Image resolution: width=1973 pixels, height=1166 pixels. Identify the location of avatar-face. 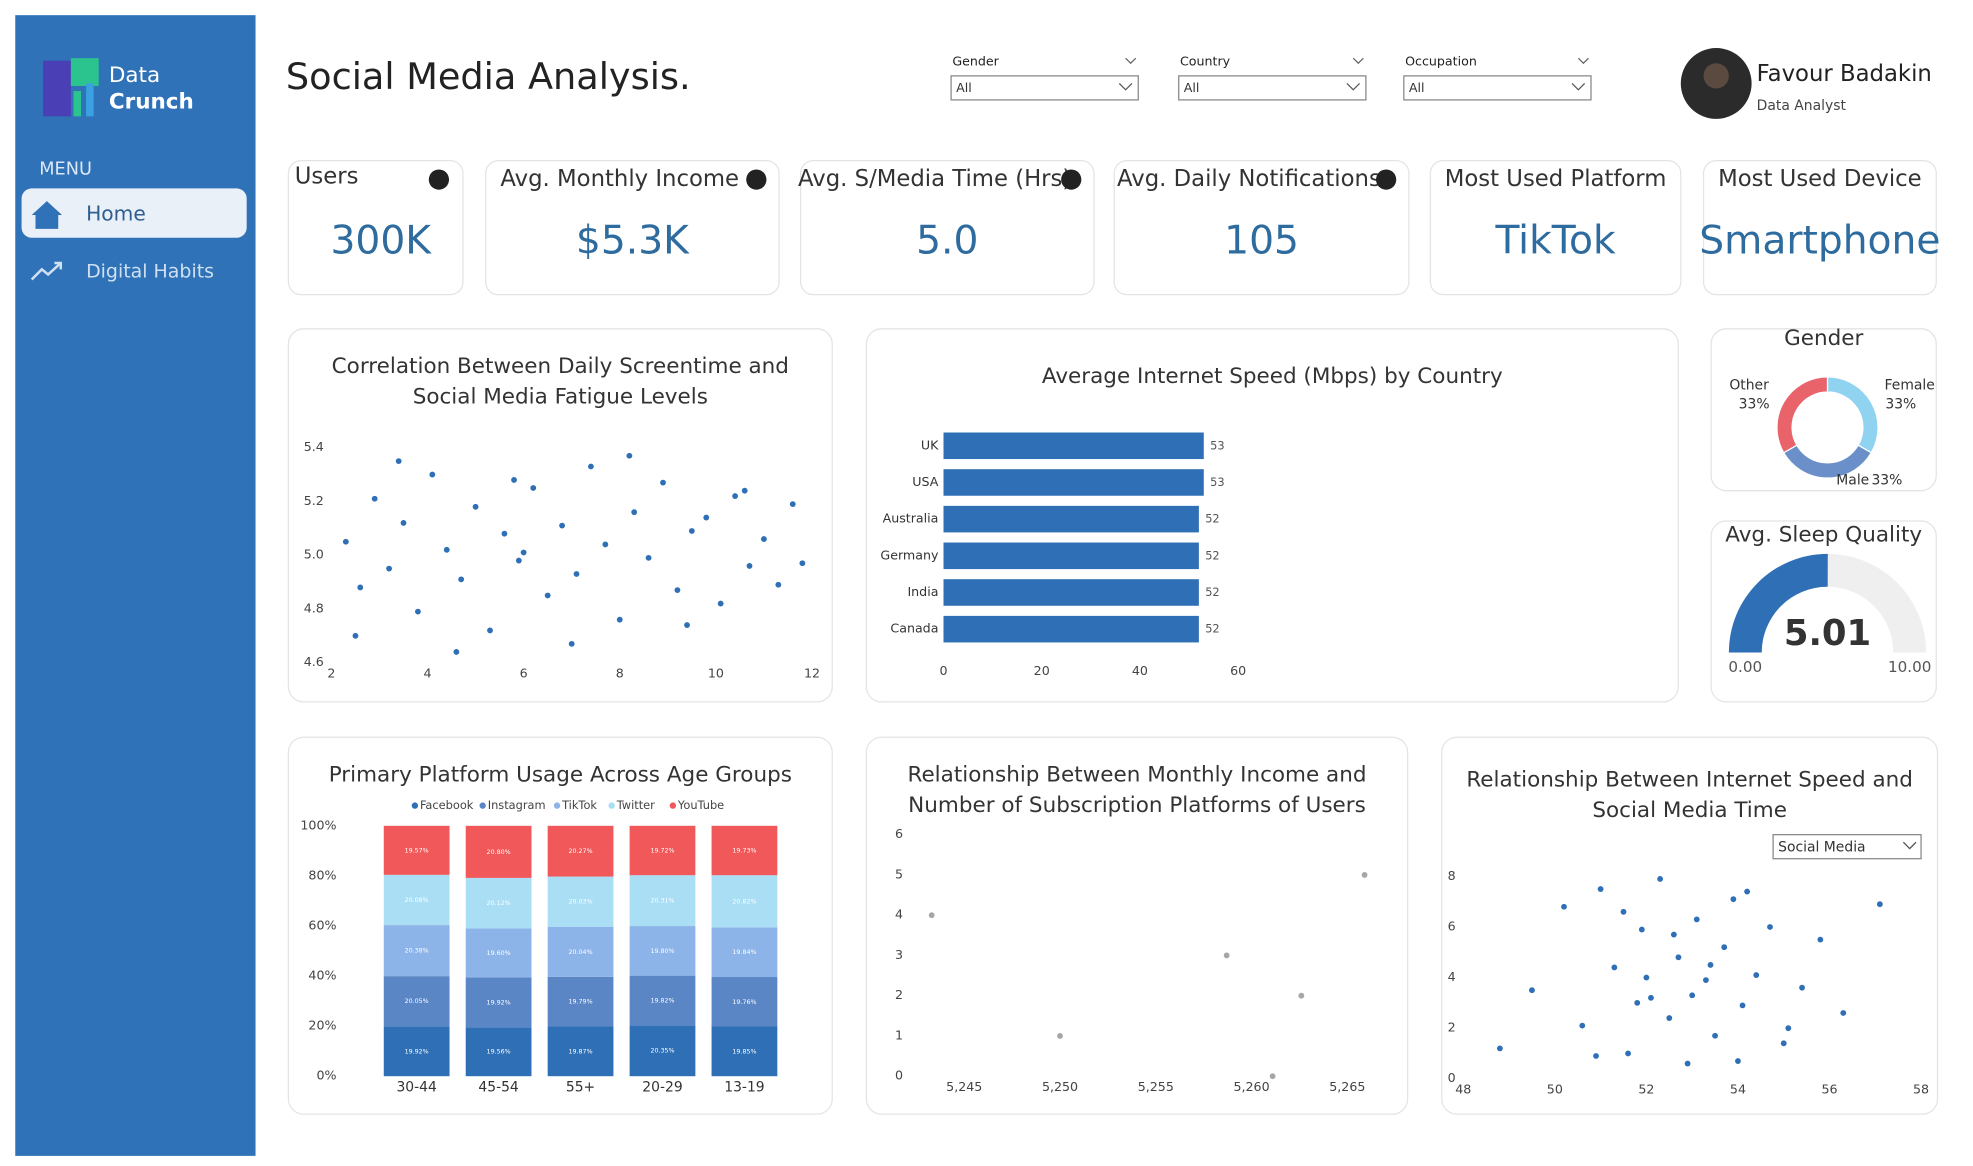
(1716, 76).